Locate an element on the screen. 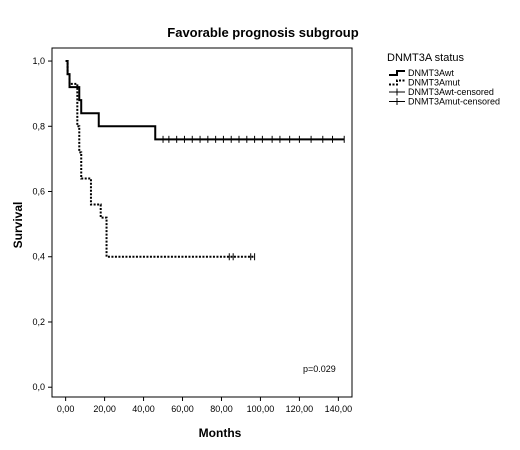 Image resolution: width=520 pixels, height=450 pixels. y-tick-label: 0,6 is located at coordinates (38, 192).